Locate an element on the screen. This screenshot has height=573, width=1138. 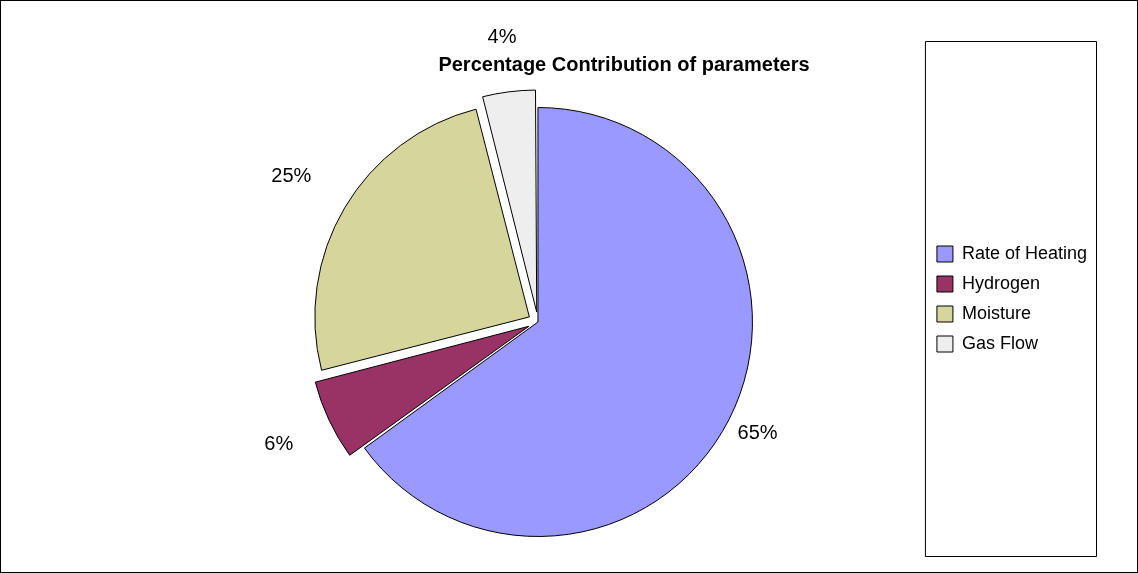
data-label: 6% is located at coordinates (279, 442).